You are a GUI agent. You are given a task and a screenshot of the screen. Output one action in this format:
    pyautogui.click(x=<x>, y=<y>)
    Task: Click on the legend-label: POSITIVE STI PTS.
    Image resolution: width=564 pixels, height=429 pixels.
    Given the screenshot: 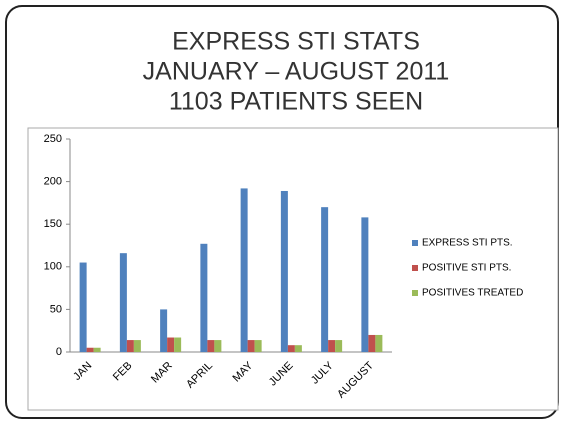 What is the action you would take?
    pyautogui.click(x=466, y=268)
    